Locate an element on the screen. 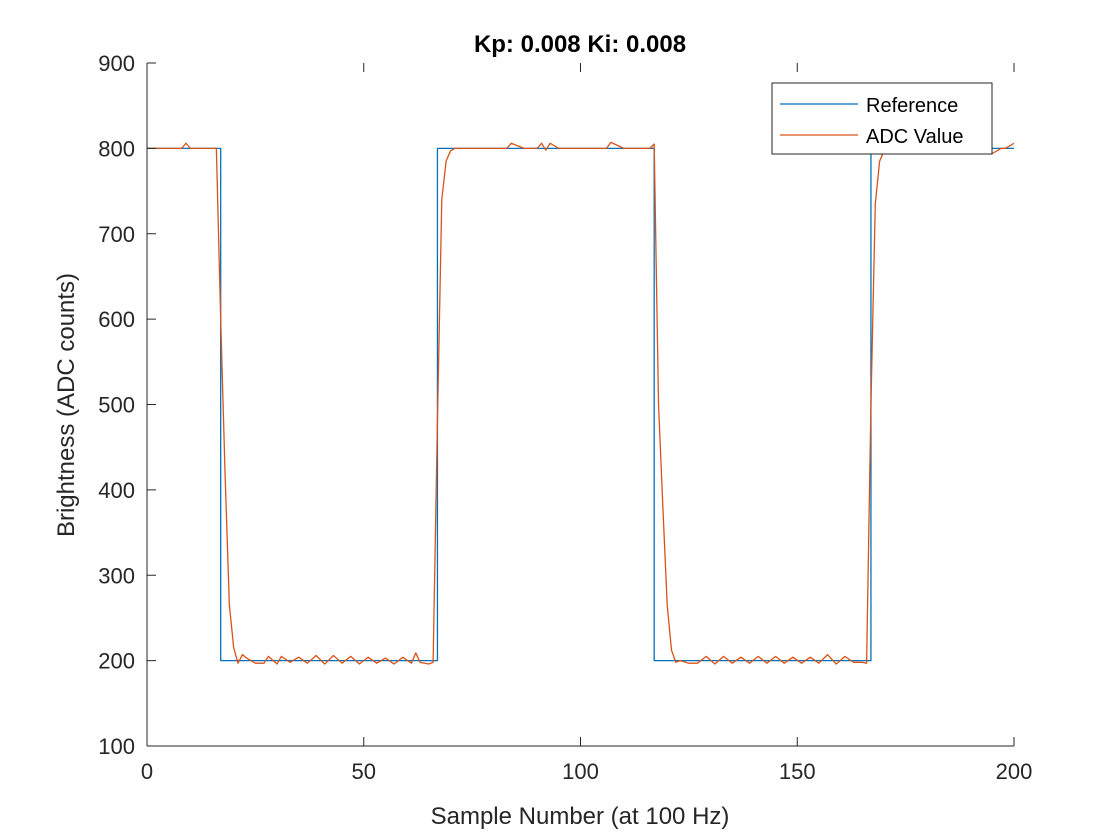  legend-label-adc-value: ADC Value is located at coordinates (914, 137).